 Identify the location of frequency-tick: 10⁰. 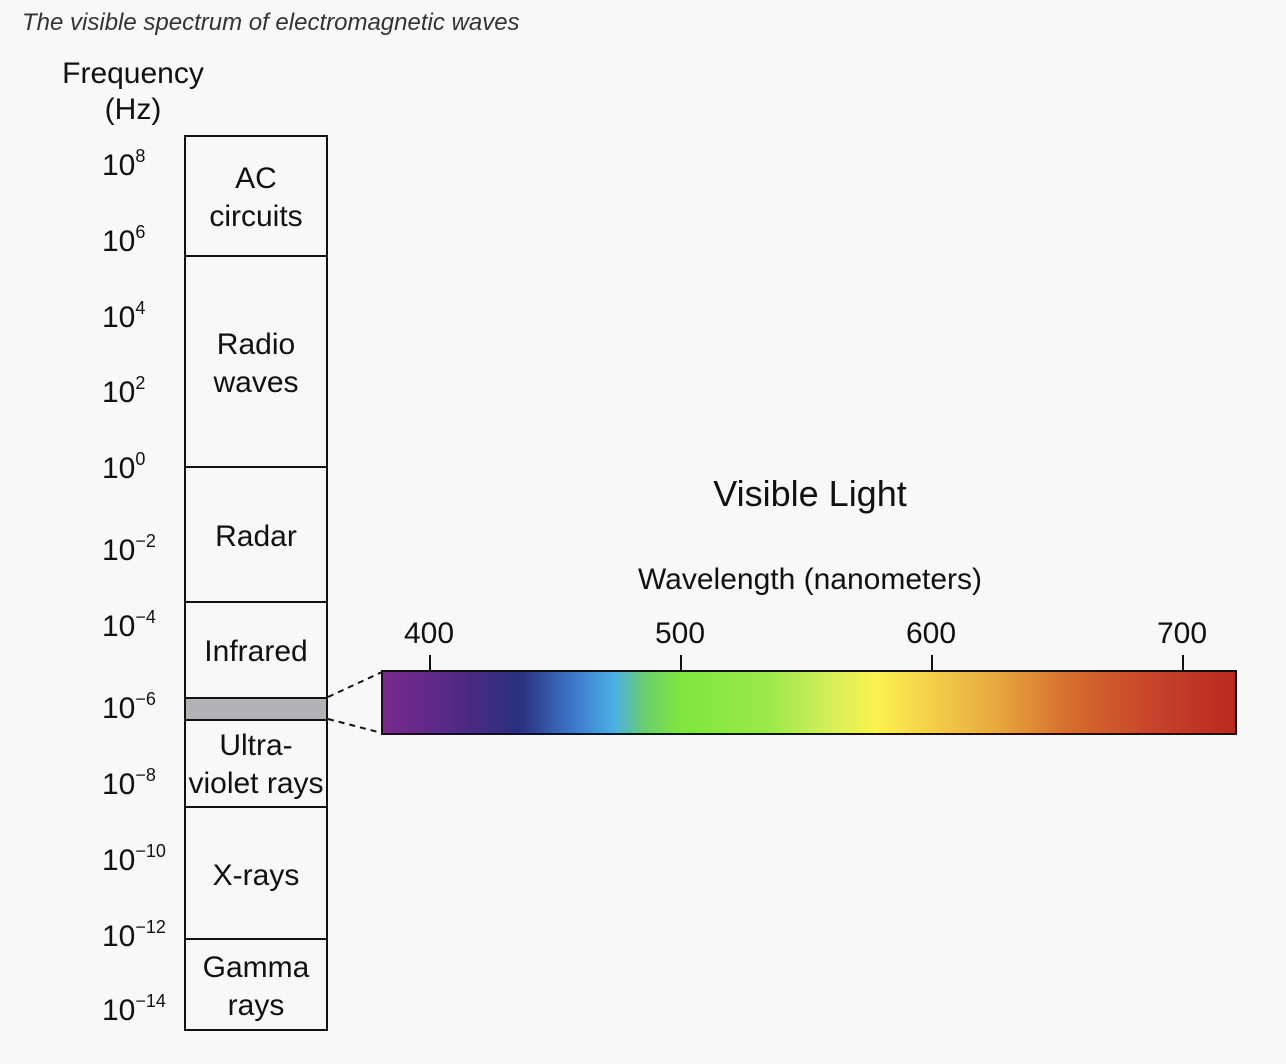
(124, 467).